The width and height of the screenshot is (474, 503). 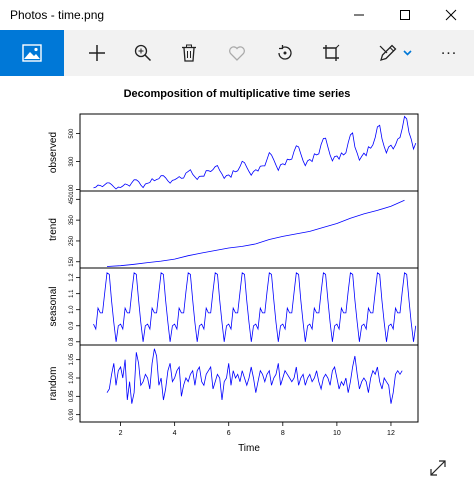 What do you see at coordinates (72, 199) in the screenshot?
I see `y-tick-label-trend: 450` at bounding box center [72, 199].